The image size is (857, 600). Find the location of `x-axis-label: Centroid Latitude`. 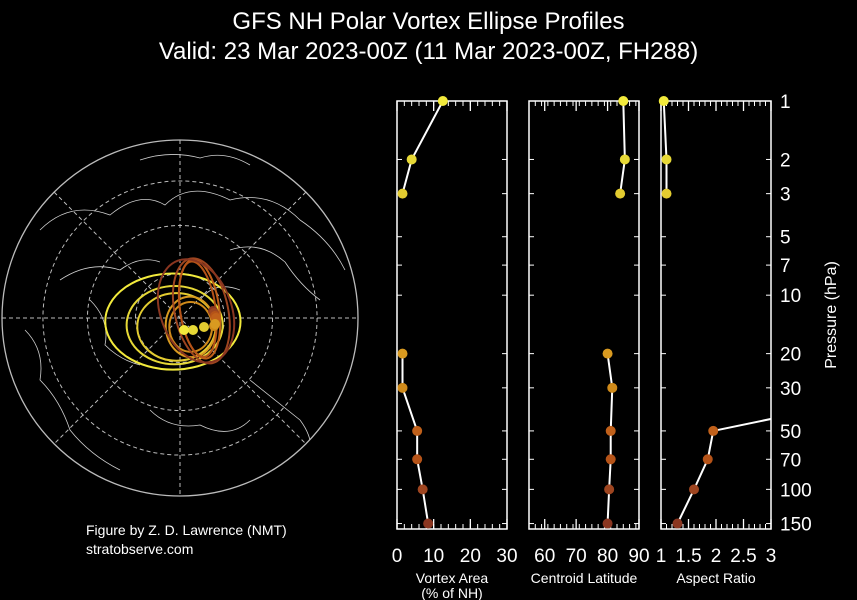

x-axis-label: Centroid Latitude is located at coordinates (584, 578).